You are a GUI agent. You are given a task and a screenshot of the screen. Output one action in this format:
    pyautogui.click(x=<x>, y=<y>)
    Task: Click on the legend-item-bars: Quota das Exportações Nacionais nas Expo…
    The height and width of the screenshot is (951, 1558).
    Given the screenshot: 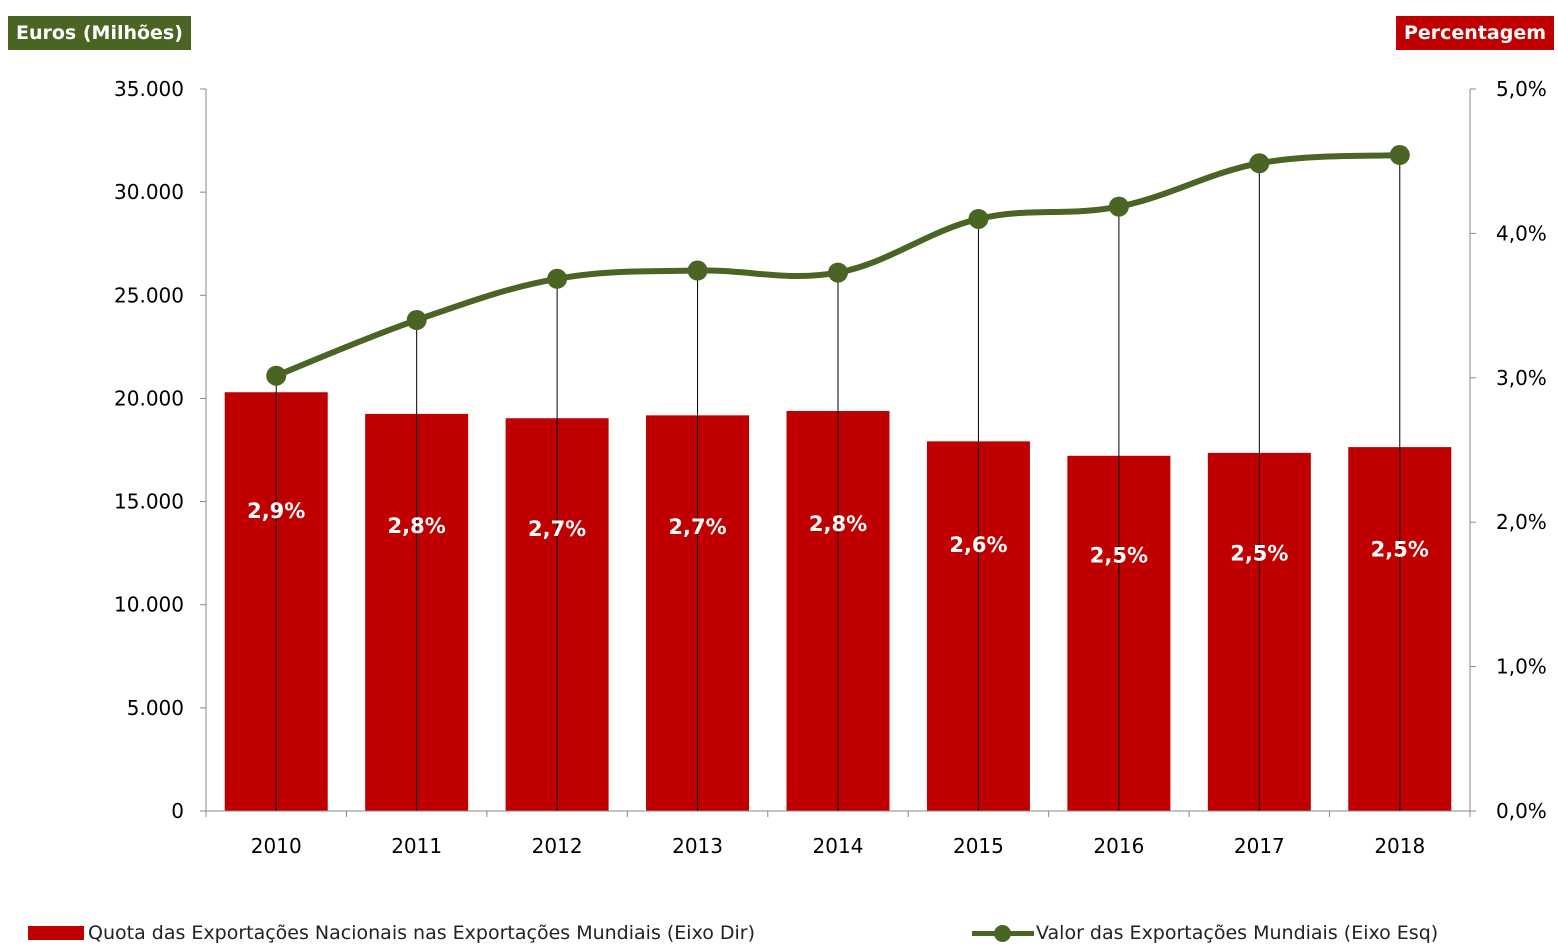 What is the action you would take?
    pyautogui.click(x=391, y=933)
    